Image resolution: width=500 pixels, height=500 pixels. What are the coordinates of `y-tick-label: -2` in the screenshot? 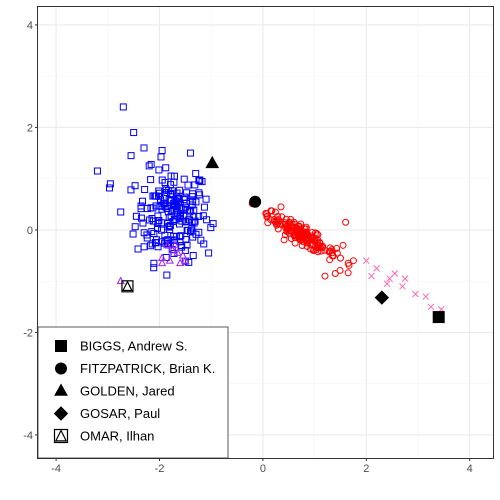 It's located at (28, 333).